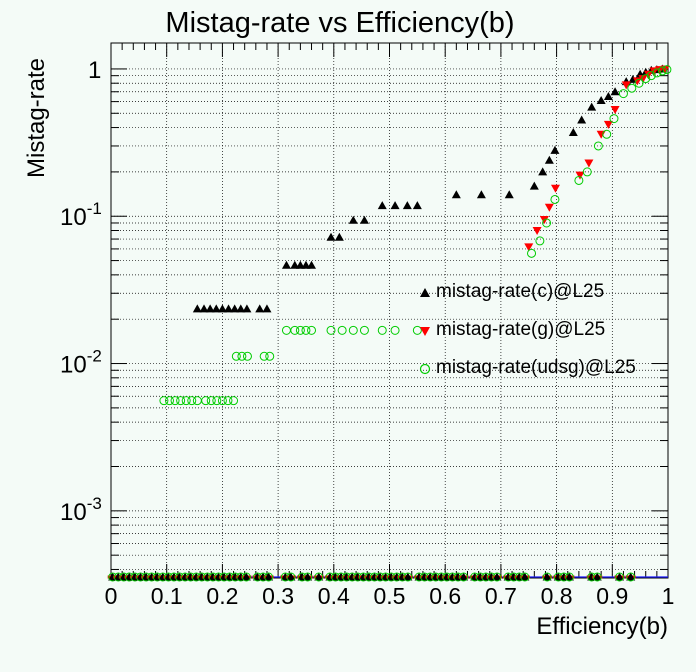 The height and width of the screenshot is (672, 696). What do you see at coordinates (81, 510) in the screenshot?
I see `y-tick-label: 10⁻³` at bounding box center [81, 510].